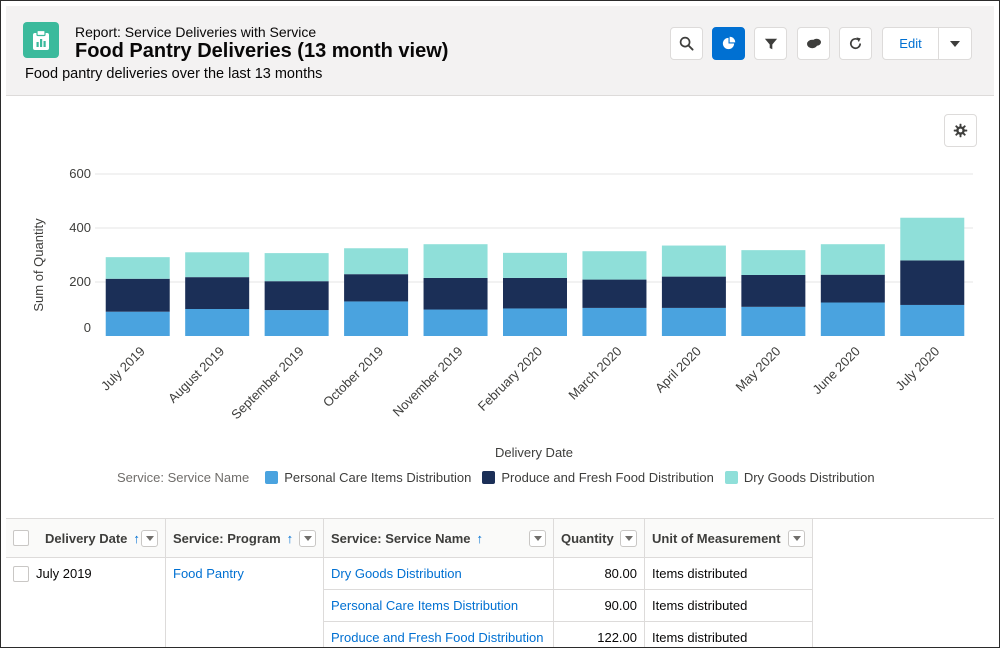 The image size is (1000, 648). Describe the element at coordinates (678, 370) in the screenshot. I see `x-tick-label: April 2020` at that location.